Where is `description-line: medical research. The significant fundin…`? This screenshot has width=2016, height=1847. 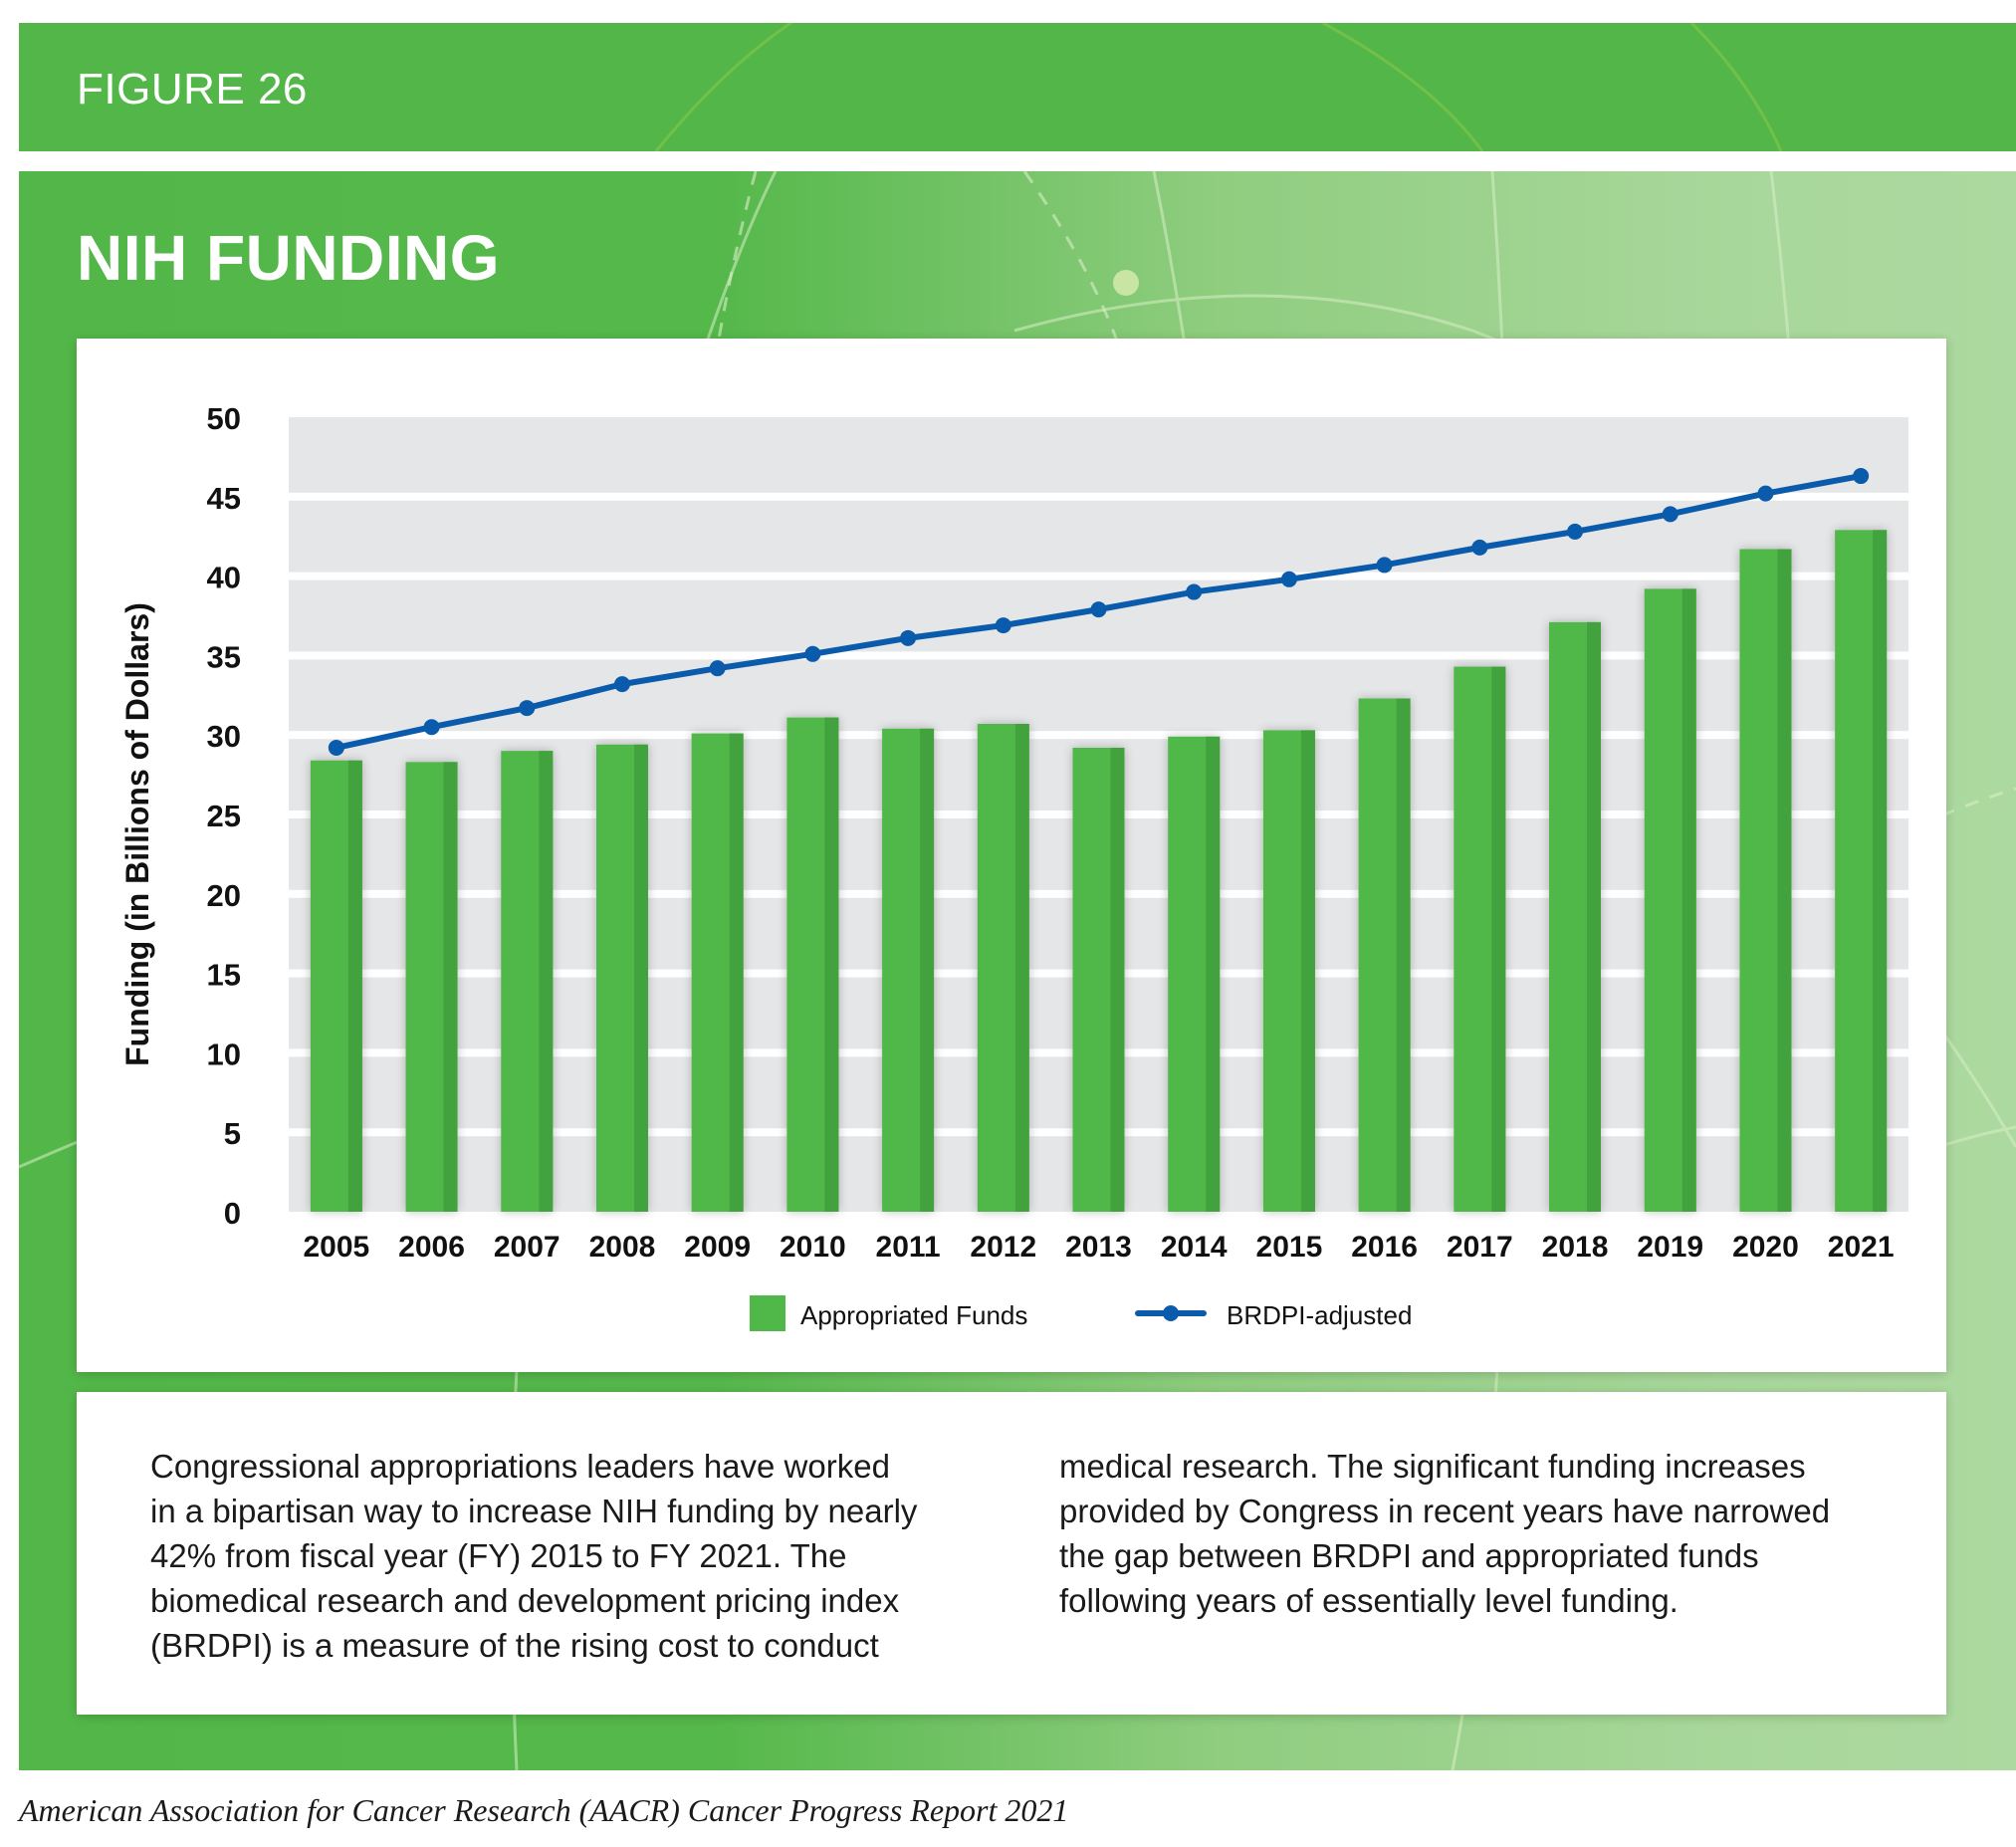 description-line: medical research. The significant fundin… is located at coordinates (1433, 1466).